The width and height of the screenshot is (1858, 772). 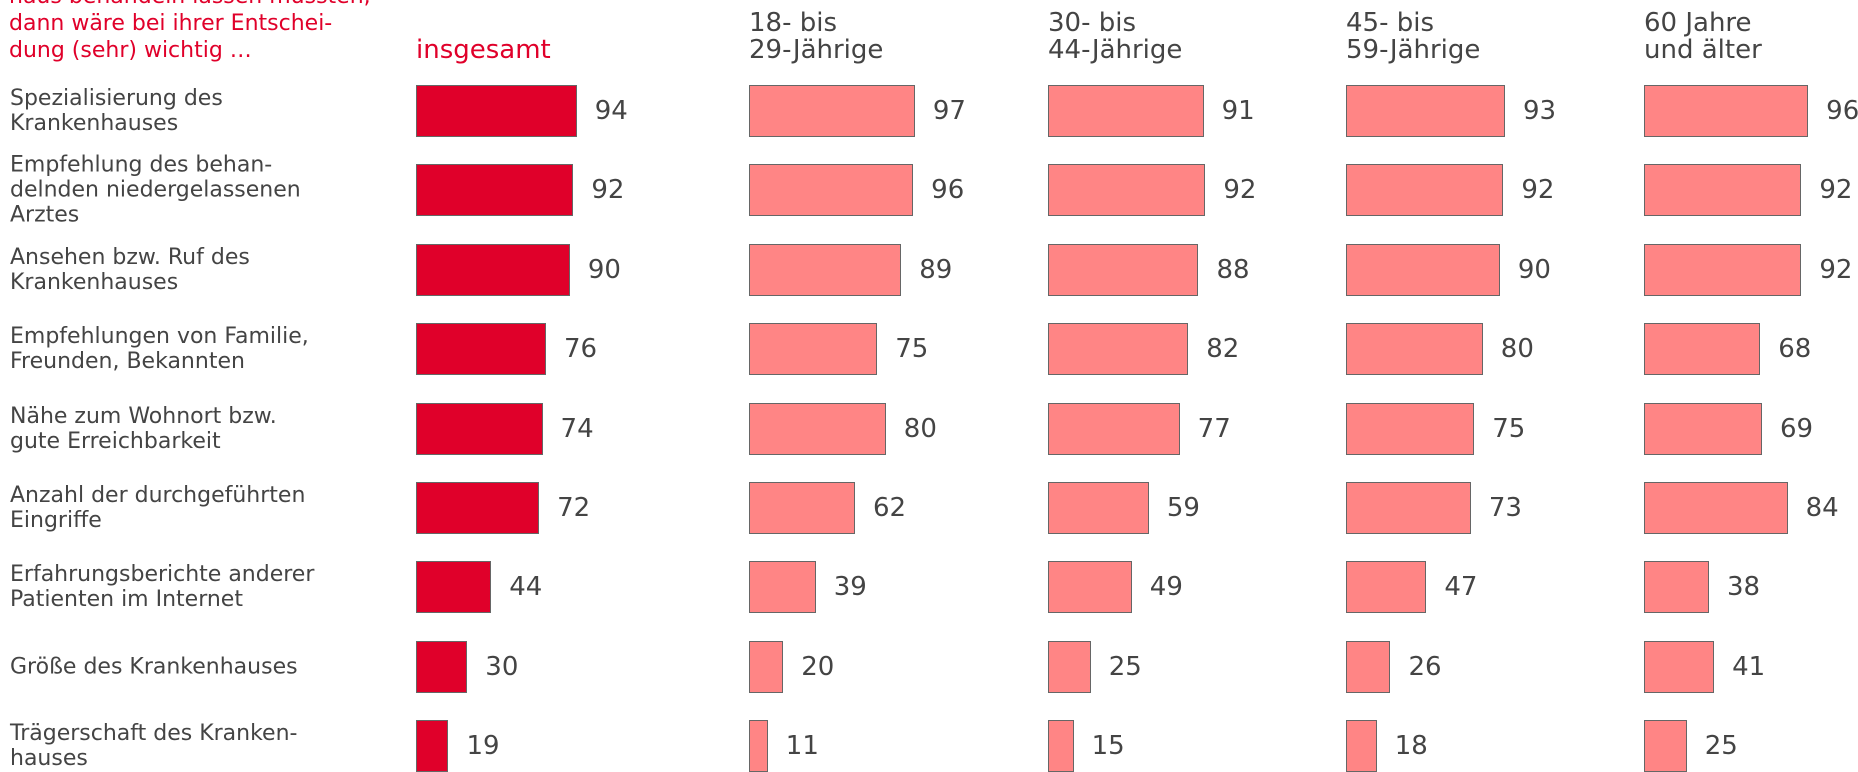 What do you see at coordinates (1703, 36) in the screenshot?
I see `series-header: 60 Jahre und älter` at bounding box center [1703, 36].